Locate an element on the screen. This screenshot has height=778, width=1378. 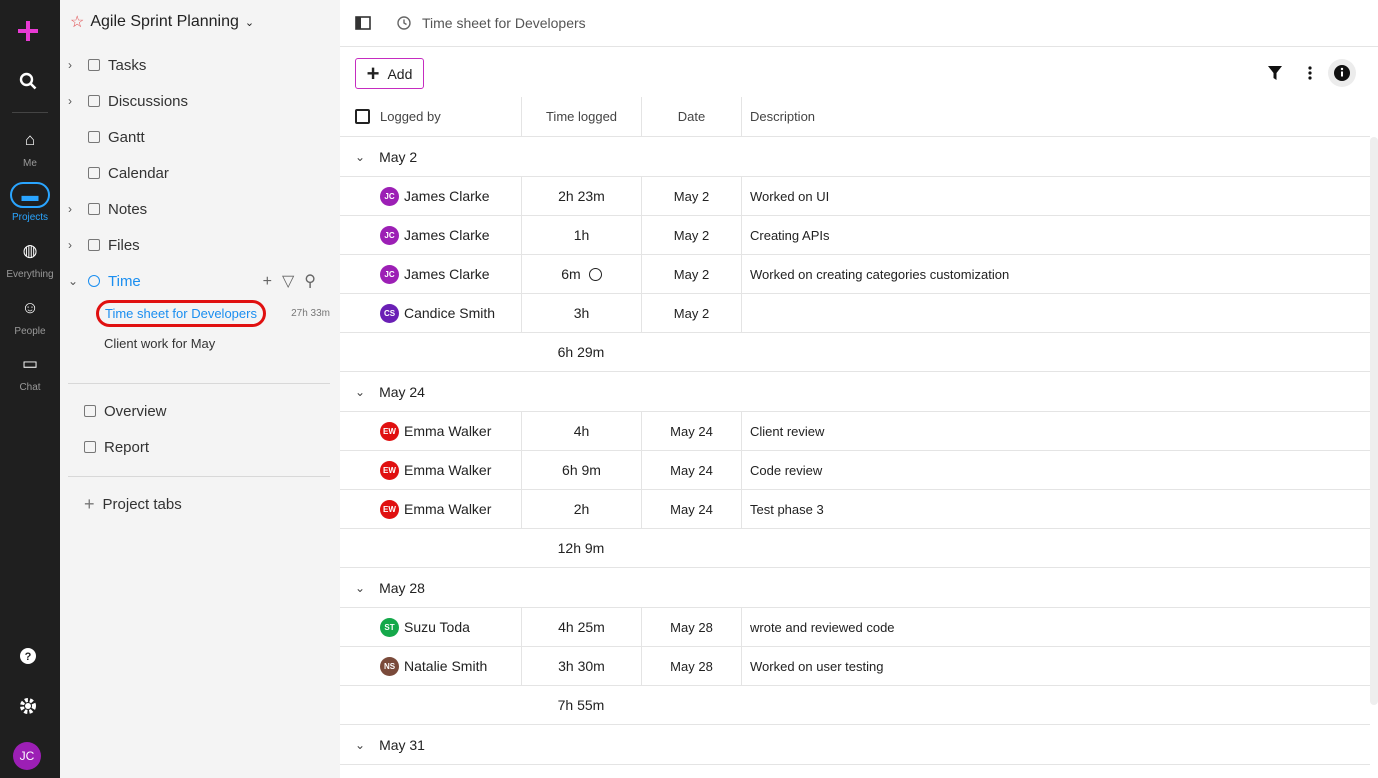
rail-item: ▭ Chat is located at coordinates (30, 372).